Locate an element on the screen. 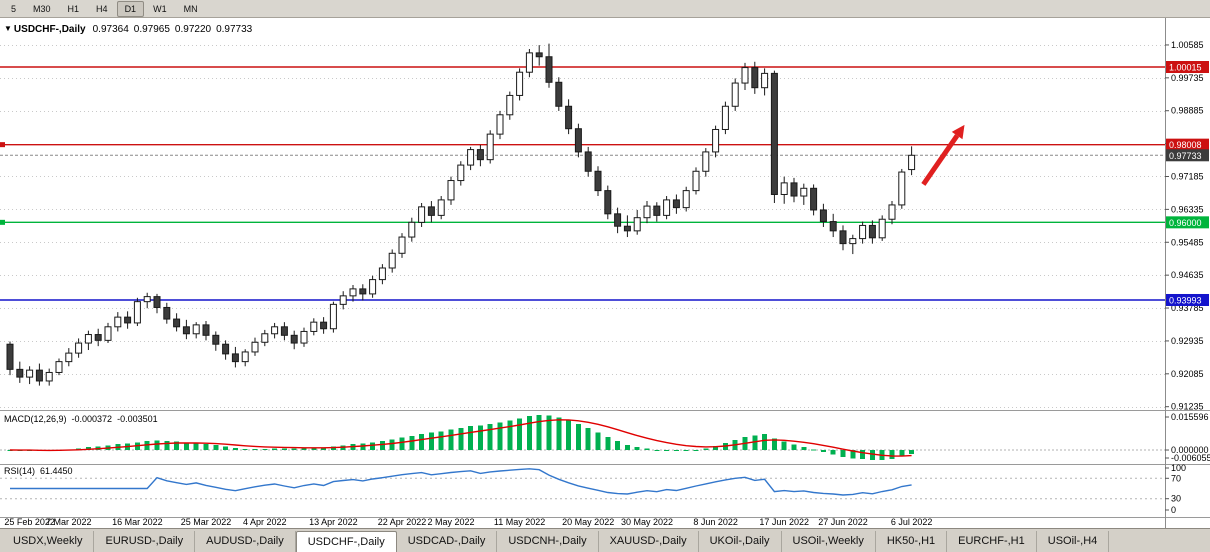 This screenshot has height=552, width=1210. chart-tab-audusd-daily: AUDUSD-,Daily is located at coordinates (245, 541).